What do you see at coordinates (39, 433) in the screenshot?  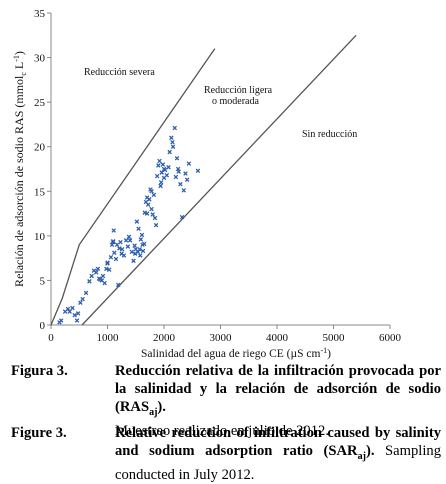 I see `caption-english-label: Figure 3.` at bounding box center [39, 433].